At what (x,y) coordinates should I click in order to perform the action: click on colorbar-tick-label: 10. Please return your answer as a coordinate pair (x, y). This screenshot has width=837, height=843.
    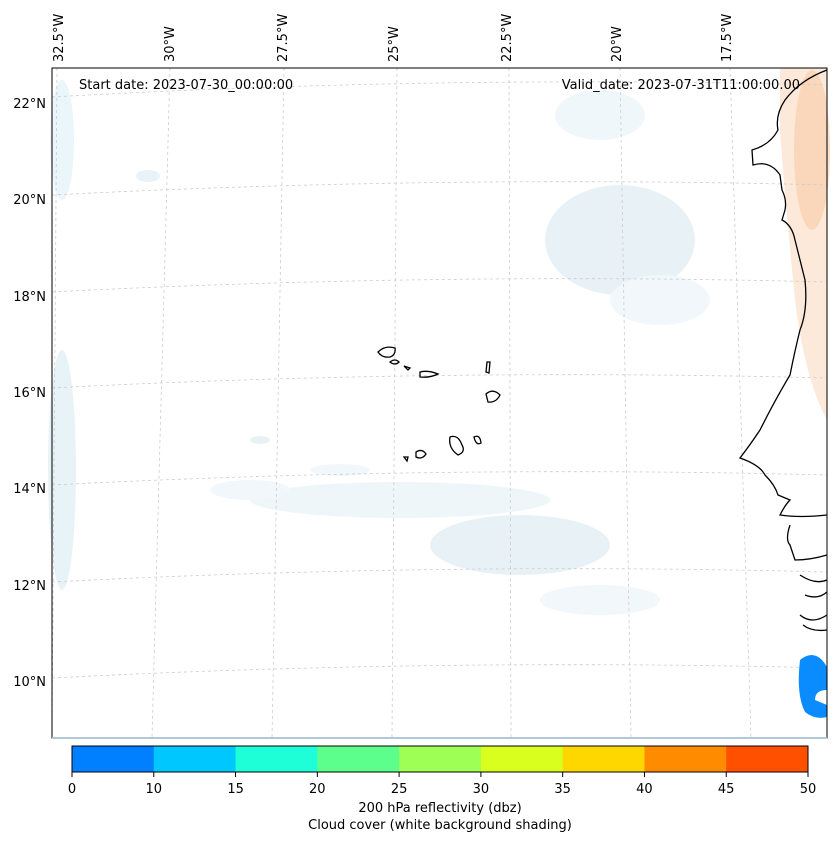
    Looking at the image, I should click on (154, 789).